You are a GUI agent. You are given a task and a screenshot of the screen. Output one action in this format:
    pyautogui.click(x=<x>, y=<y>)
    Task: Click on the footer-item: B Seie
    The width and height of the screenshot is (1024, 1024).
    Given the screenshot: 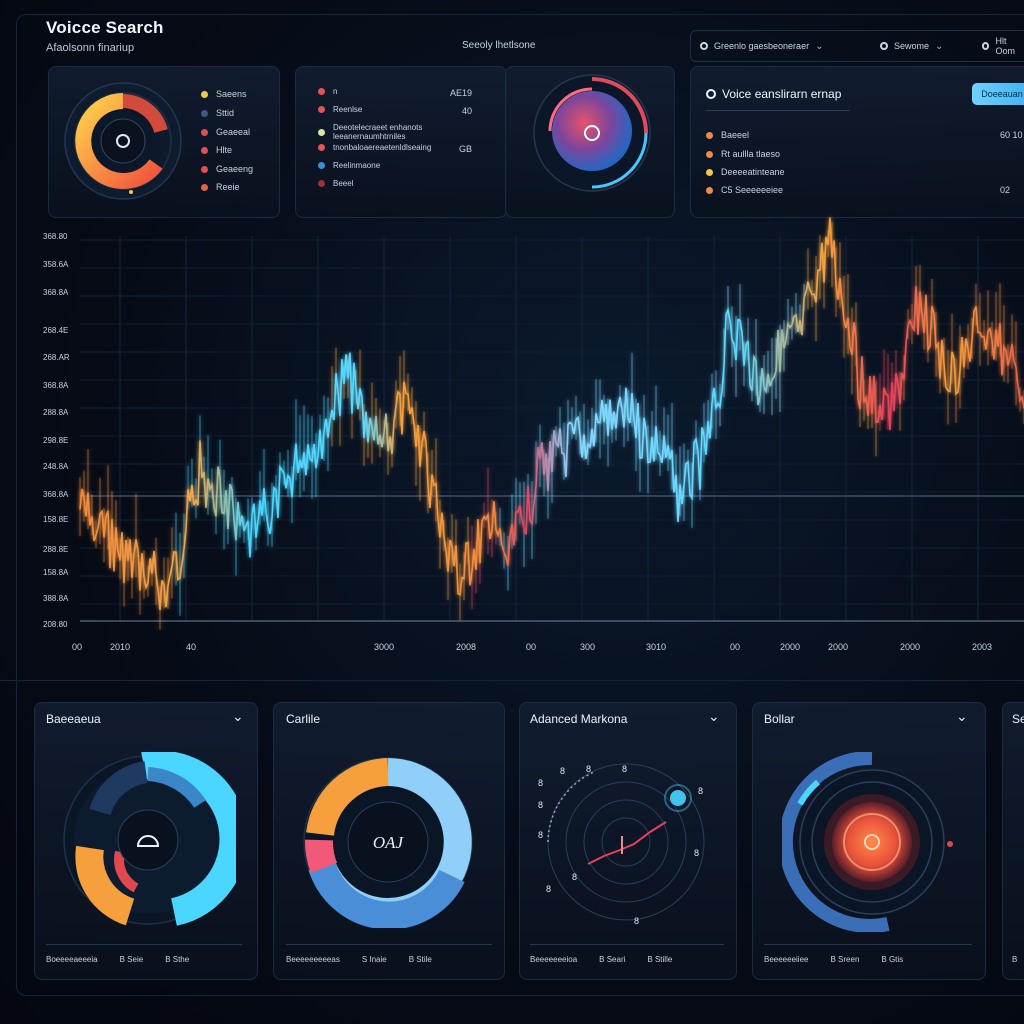 What is the action you would take?
    pyautogui.click(x=131, y=959)
    